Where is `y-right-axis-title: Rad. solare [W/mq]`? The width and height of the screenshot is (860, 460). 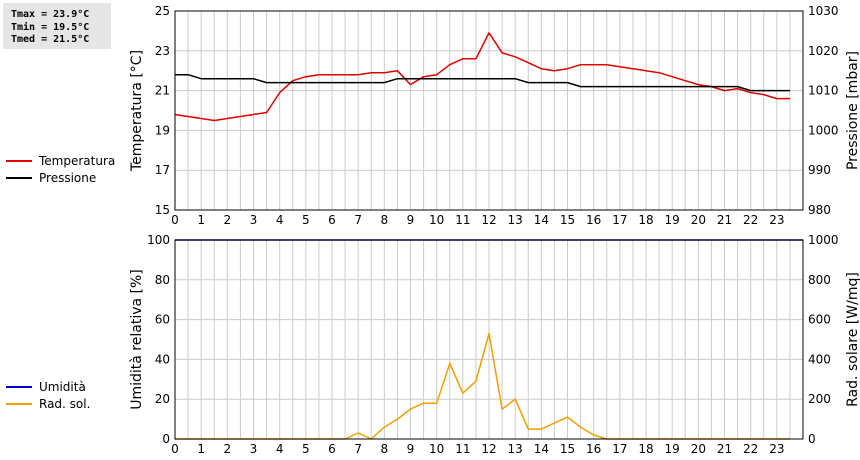
y-right-axis-title: Rad. solare [W/mq] is located at coordinates (852, 339).